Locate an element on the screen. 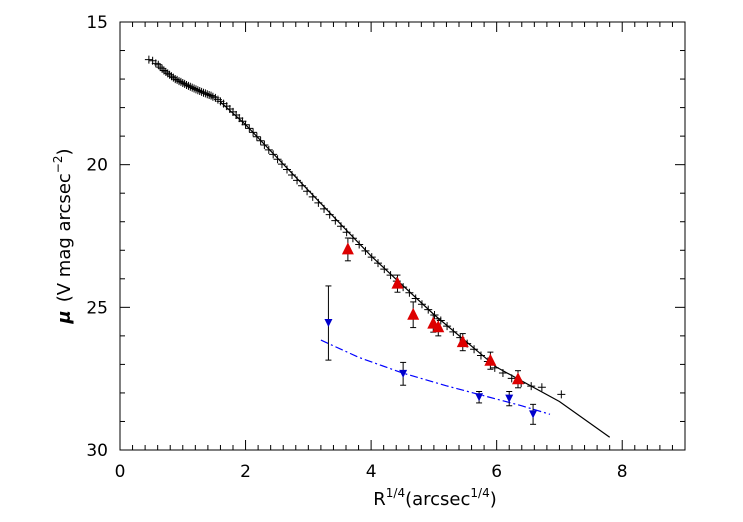 This screenshot has height=522, width=743. y-tick-label: 25 is located at coordinates (97, 308).